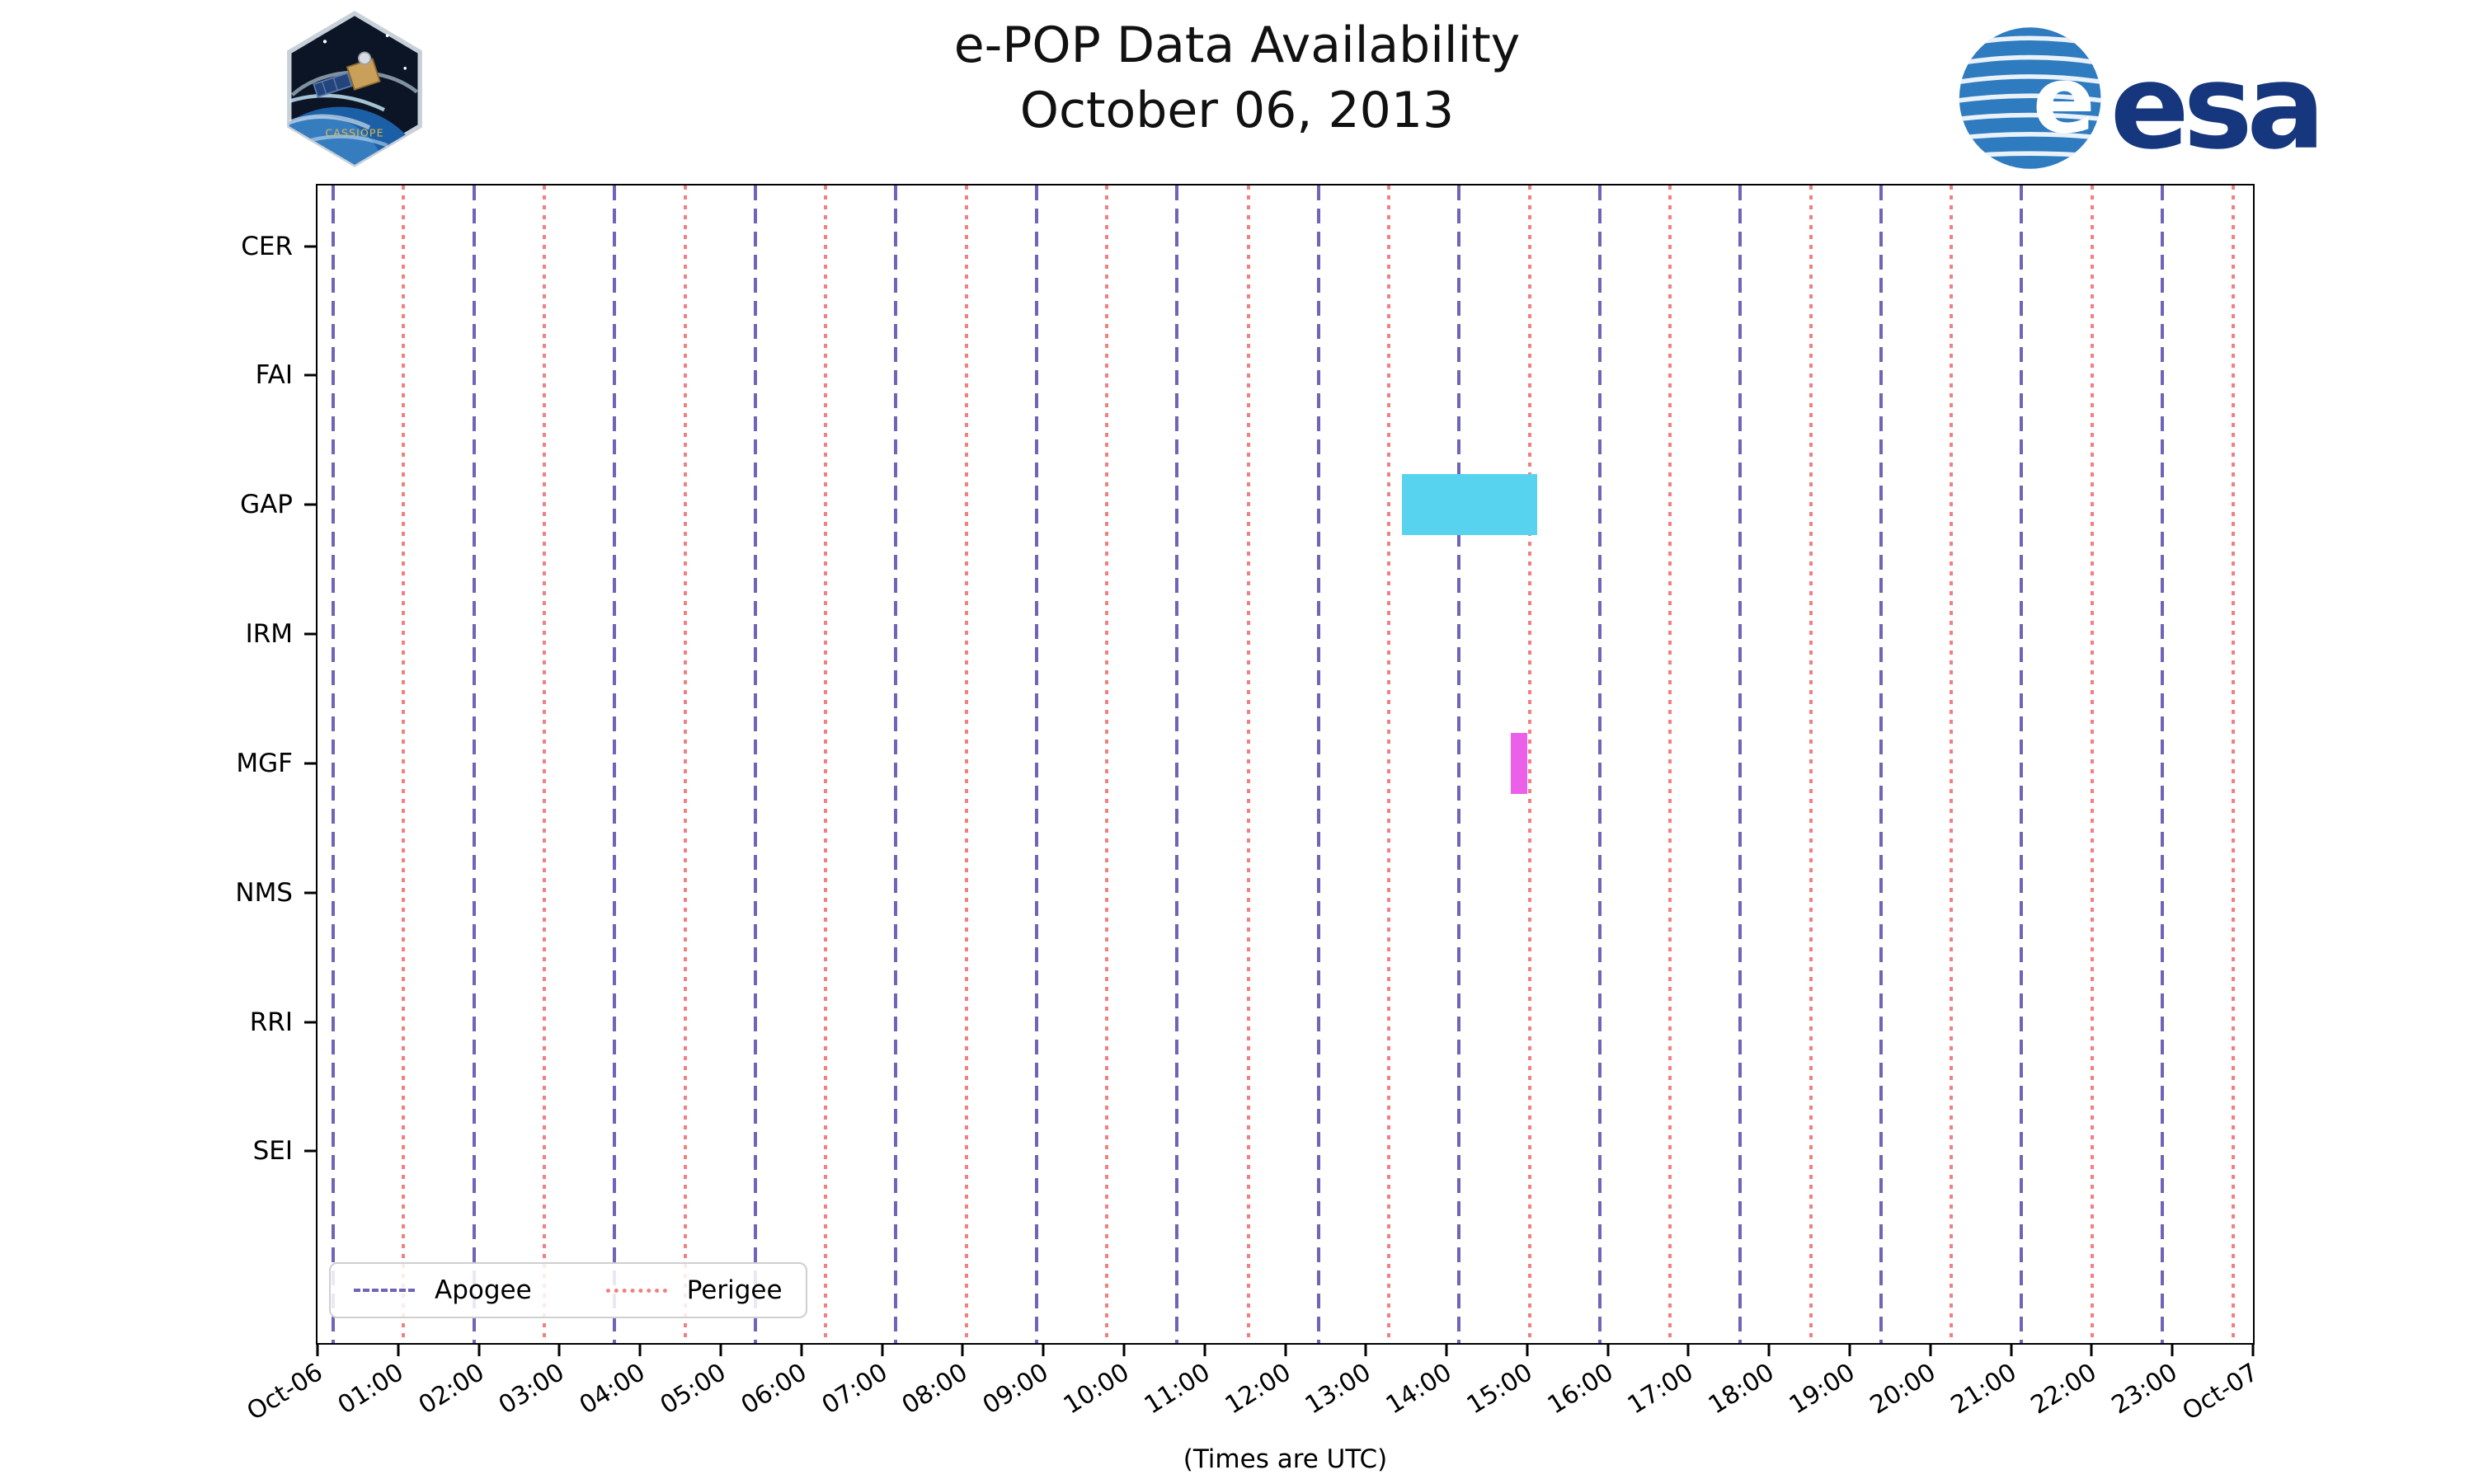 This screenshot has height=1484, width=2474. Describe the element at coordinates (483, 1290) in the screenshot. I see `legend-label-apogee: Apogee` at that location.